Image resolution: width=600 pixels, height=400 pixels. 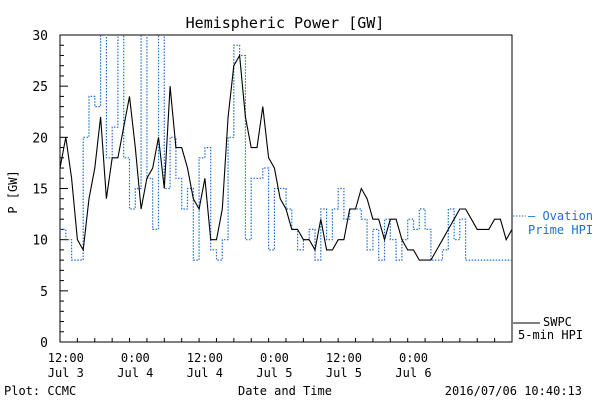 I want to click on chart-title: Hemispheric Power [GW], so click(x=285, y=23).